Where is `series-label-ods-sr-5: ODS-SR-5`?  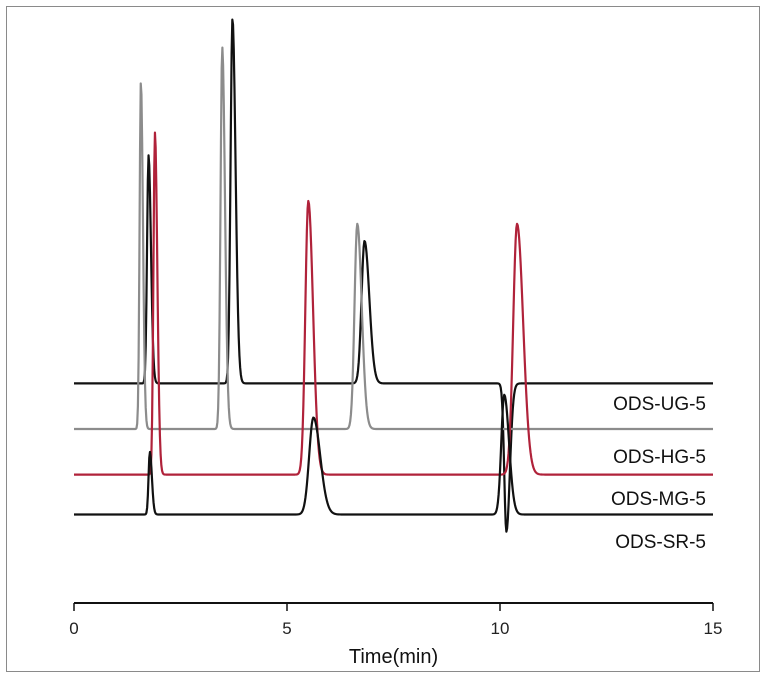
series-label-ods-sr-5: ODS-SR-5 is located at coordinates (660, 542).